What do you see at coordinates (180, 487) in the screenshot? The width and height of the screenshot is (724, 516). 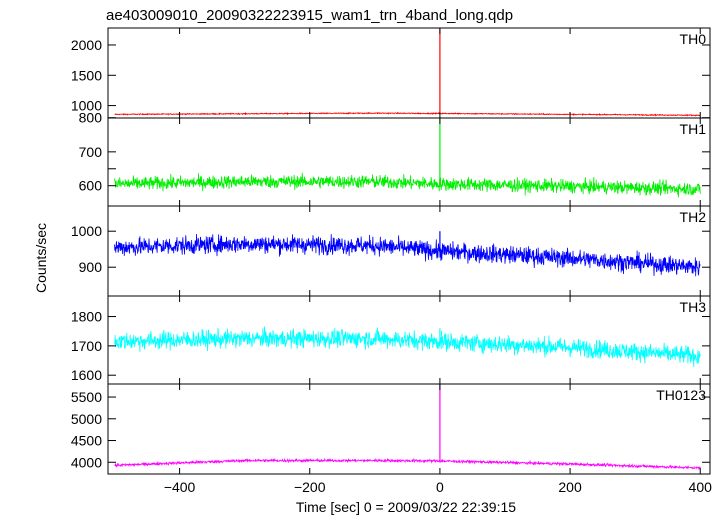 I see `x-tick-label: −400` at bounding box center [180, 487].